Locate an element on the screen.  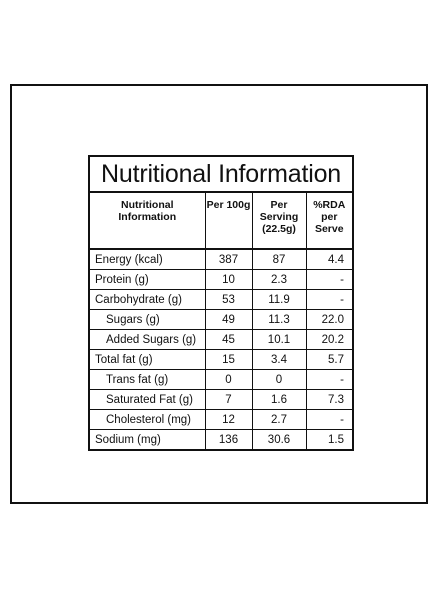
table-row: Sodium (mg) 136 30.6 1.5 is located at coordinates (221, 439).